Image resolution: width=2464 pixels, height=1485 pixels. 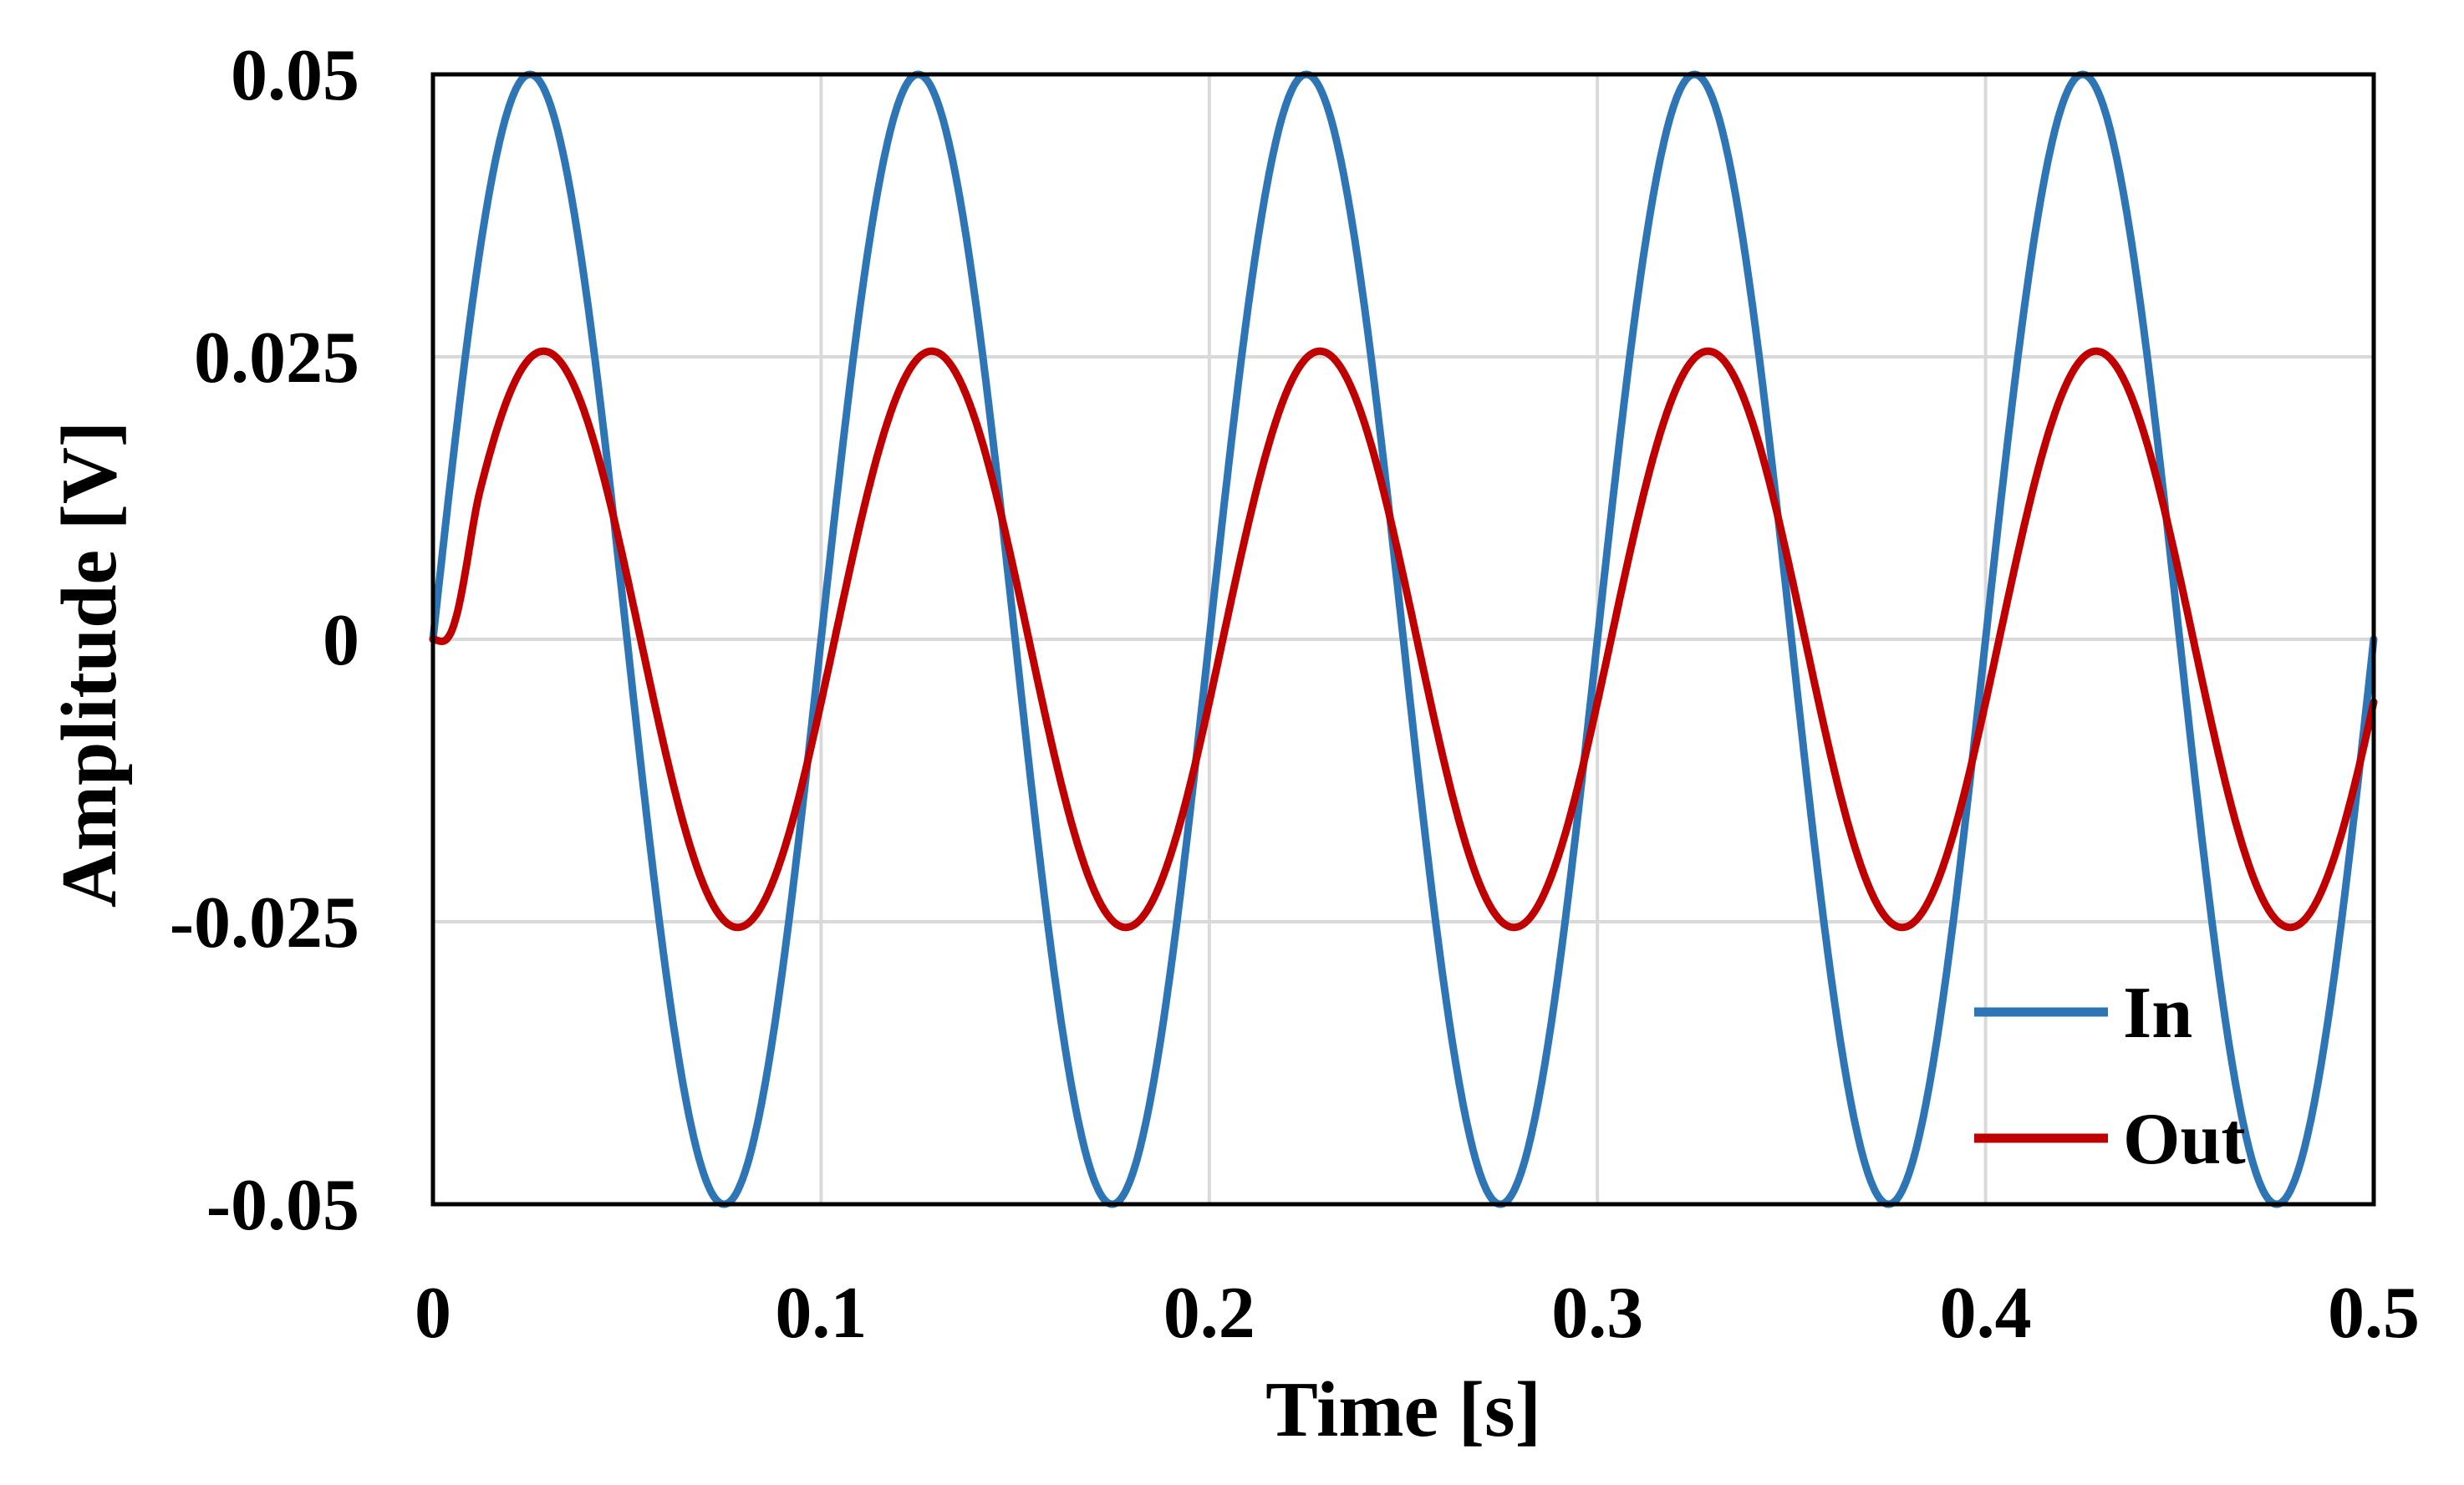 What do you see at coordinates (282, 1205) in the screenshot?
I see `y-tick-label: -0.05` at bounding box center [282, 1205].